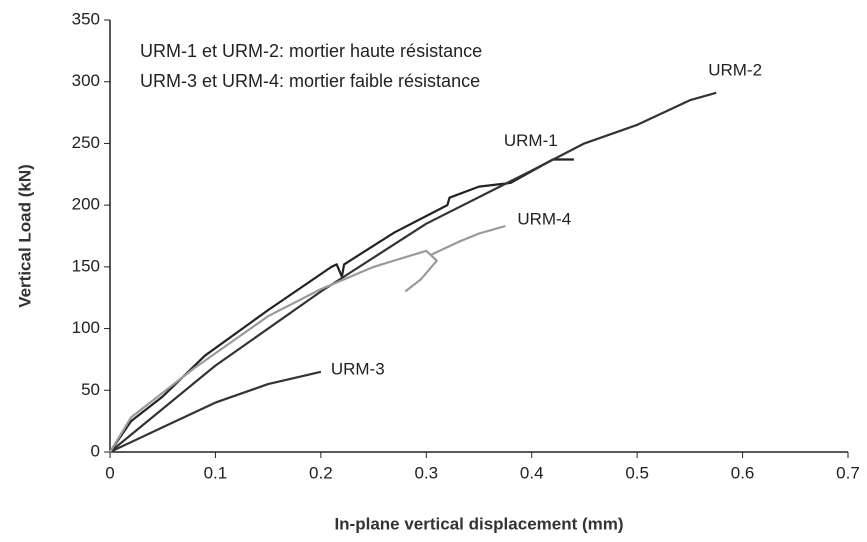  Describe the element at coordinates (109, 472) in the screenshot. I see `x-tick-label: 0` at that location.